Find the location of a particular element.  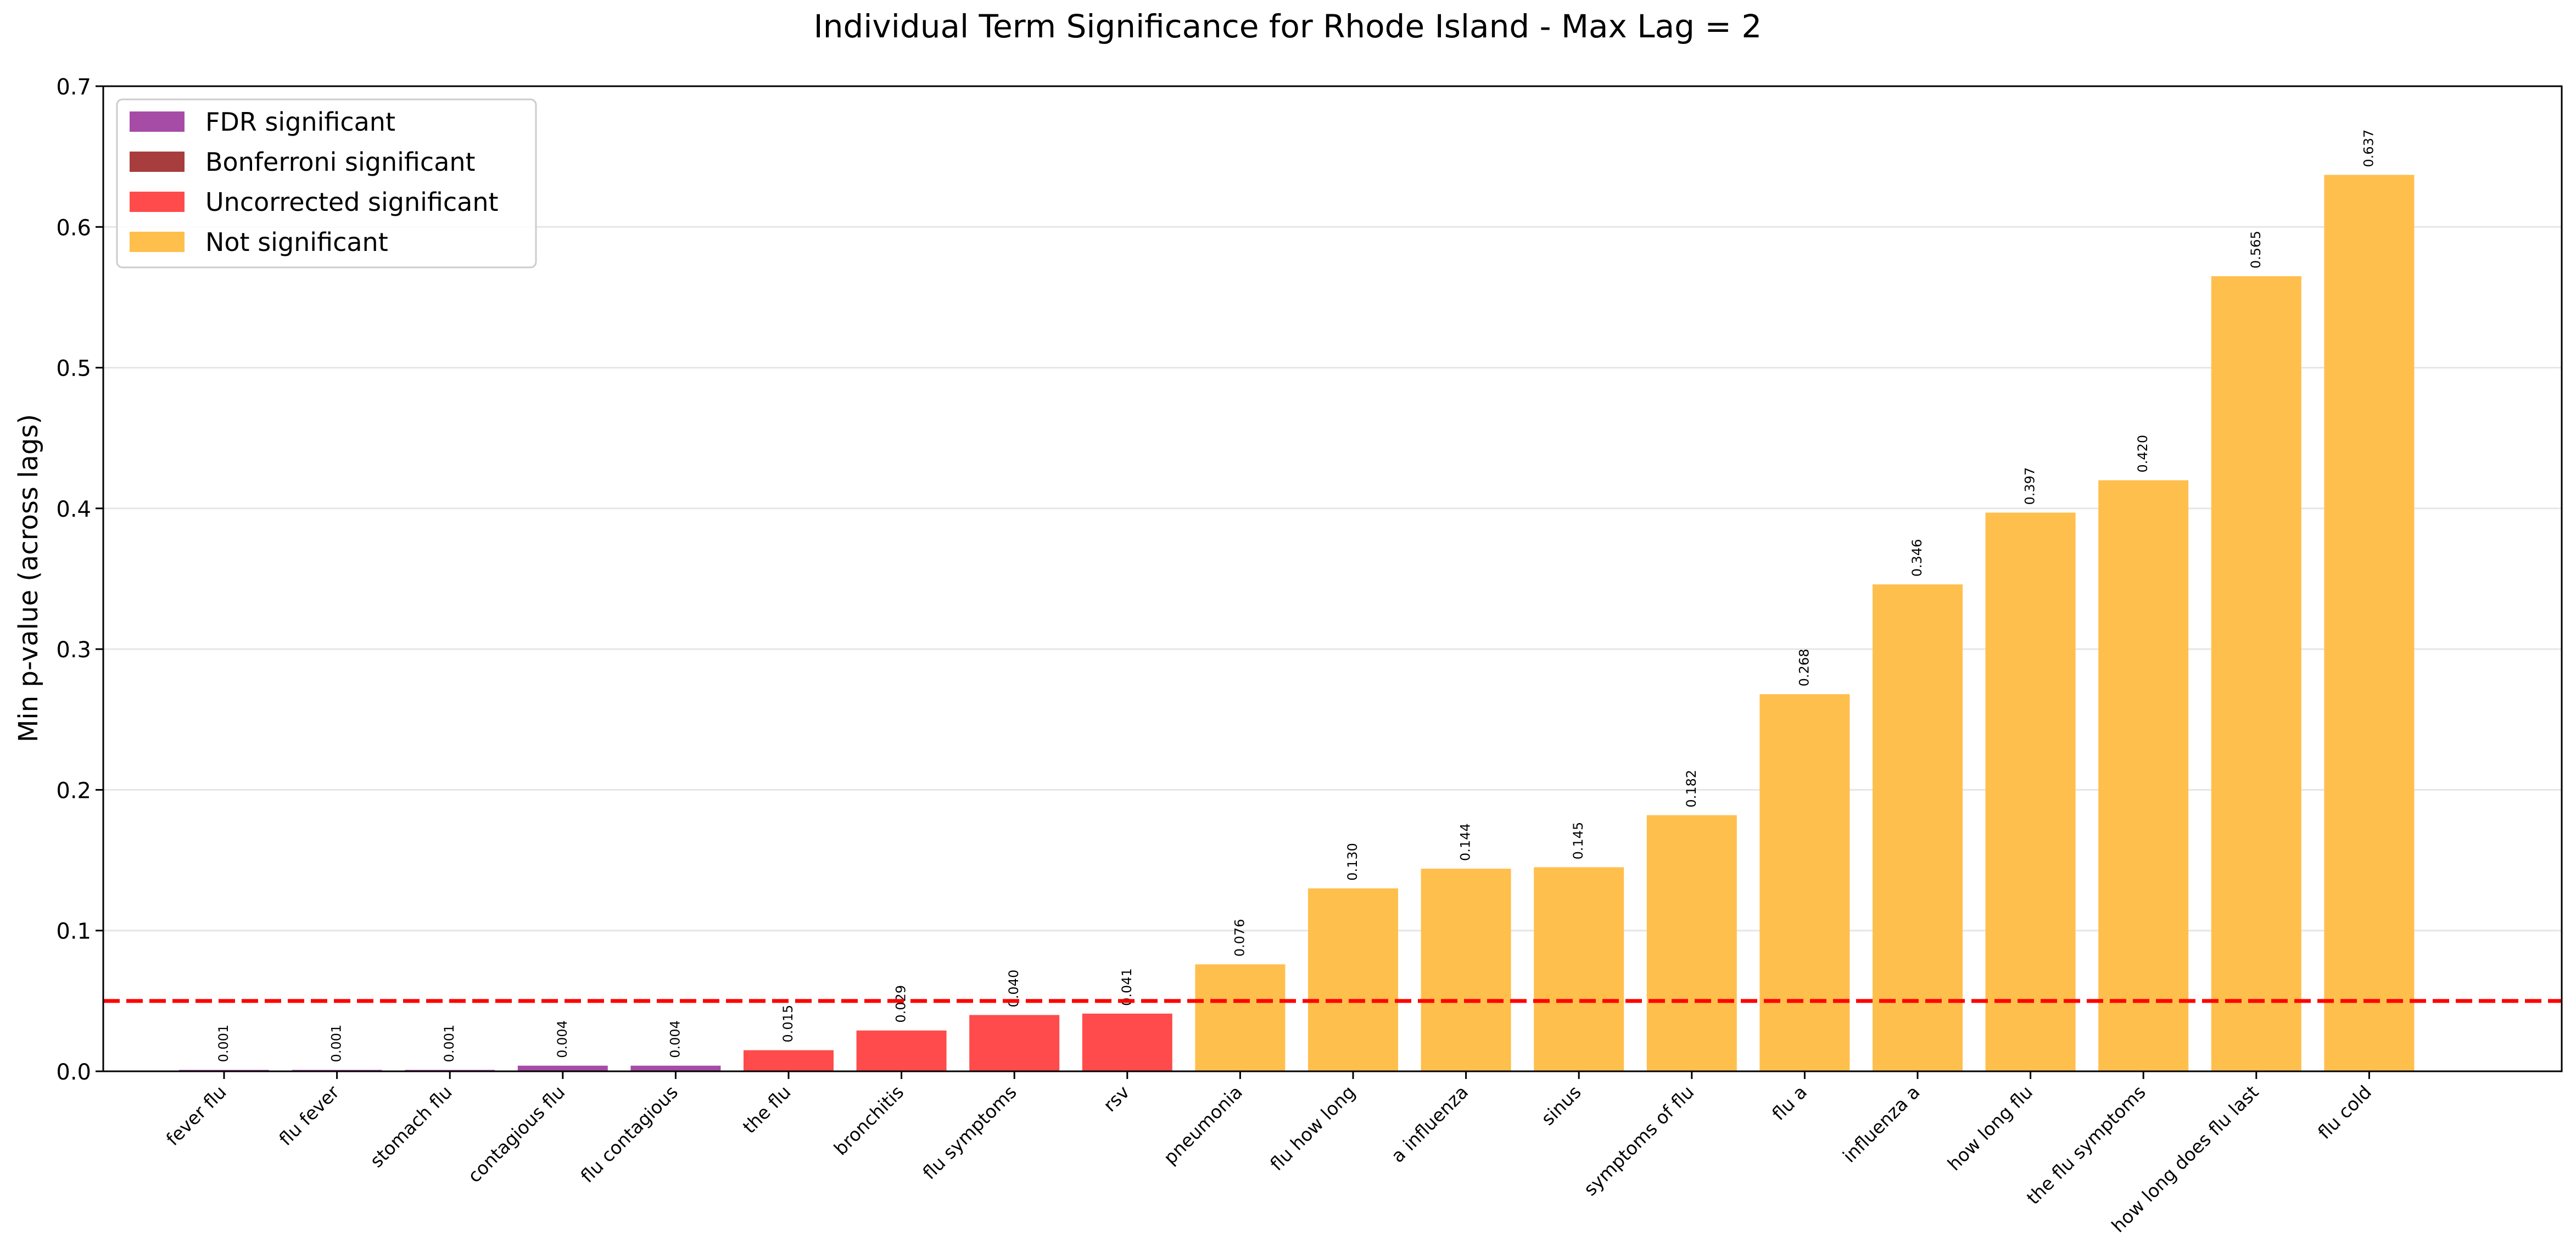

x-tick-label: sinus is located at coordinates (1561, 1105).